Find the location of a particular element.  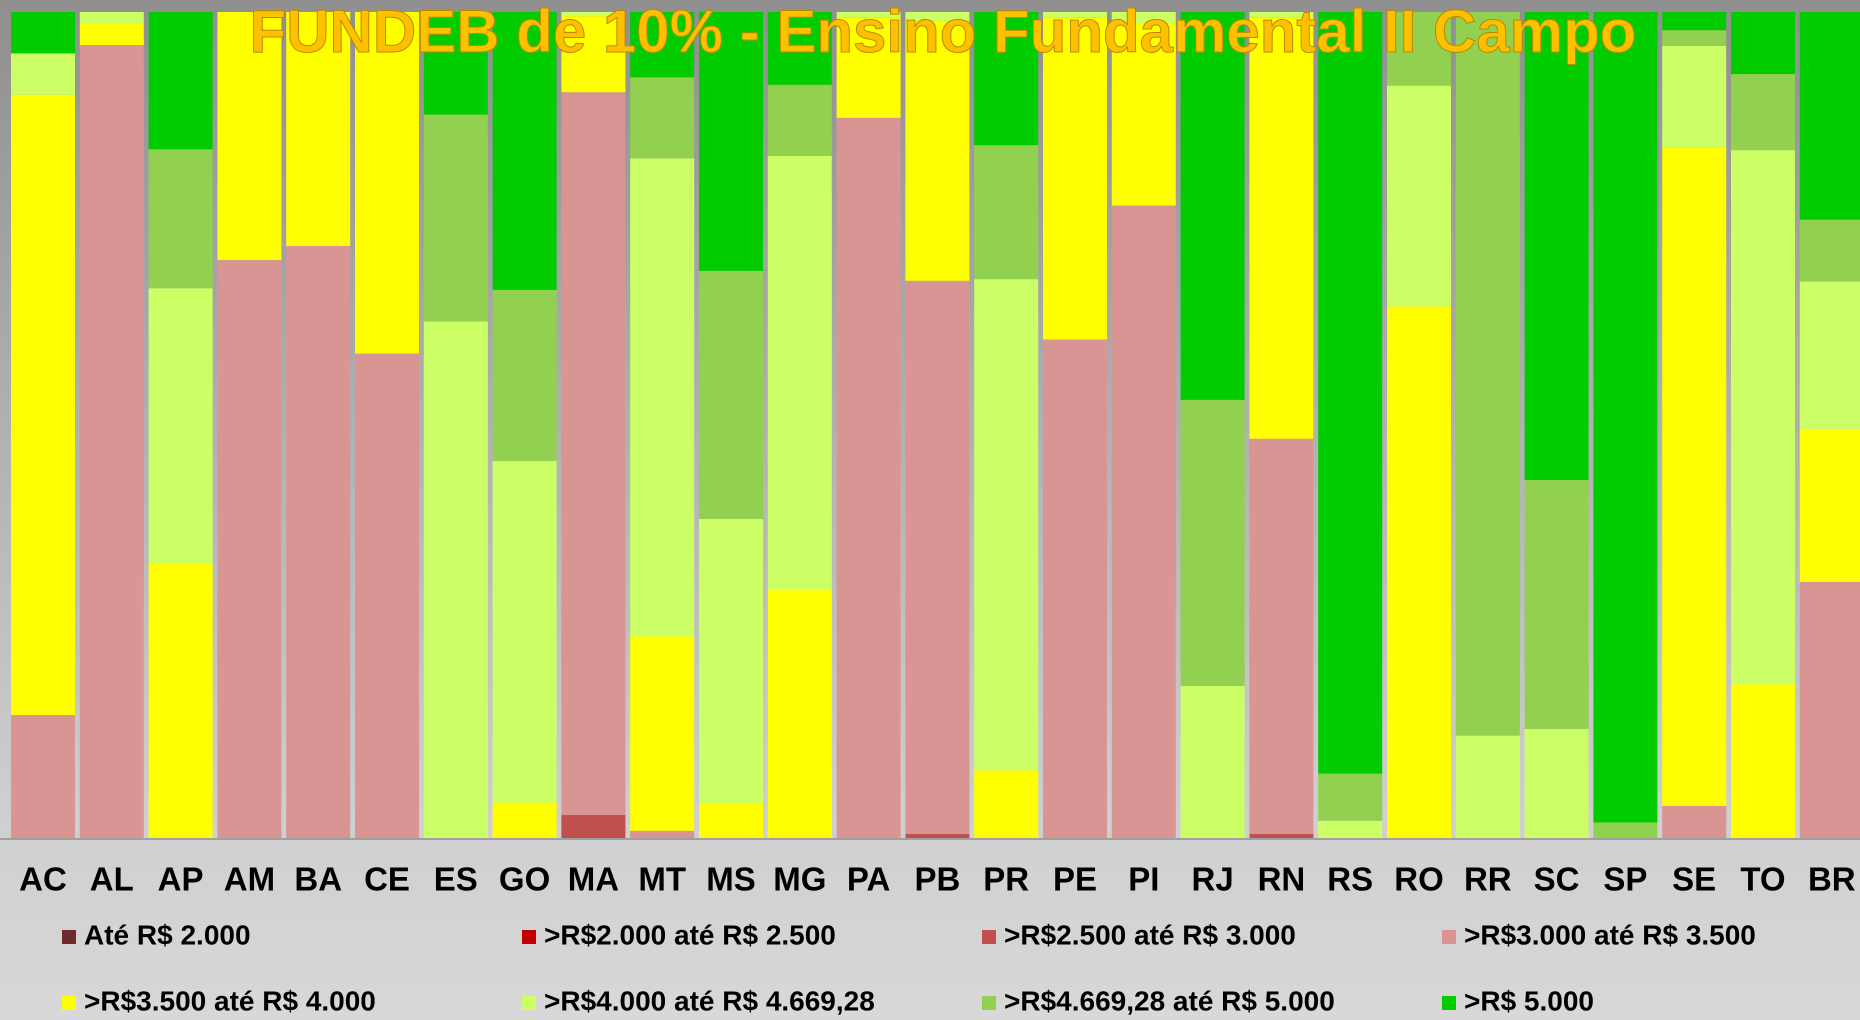

x-tick-label: BR is located at coordinates (1832, 879).